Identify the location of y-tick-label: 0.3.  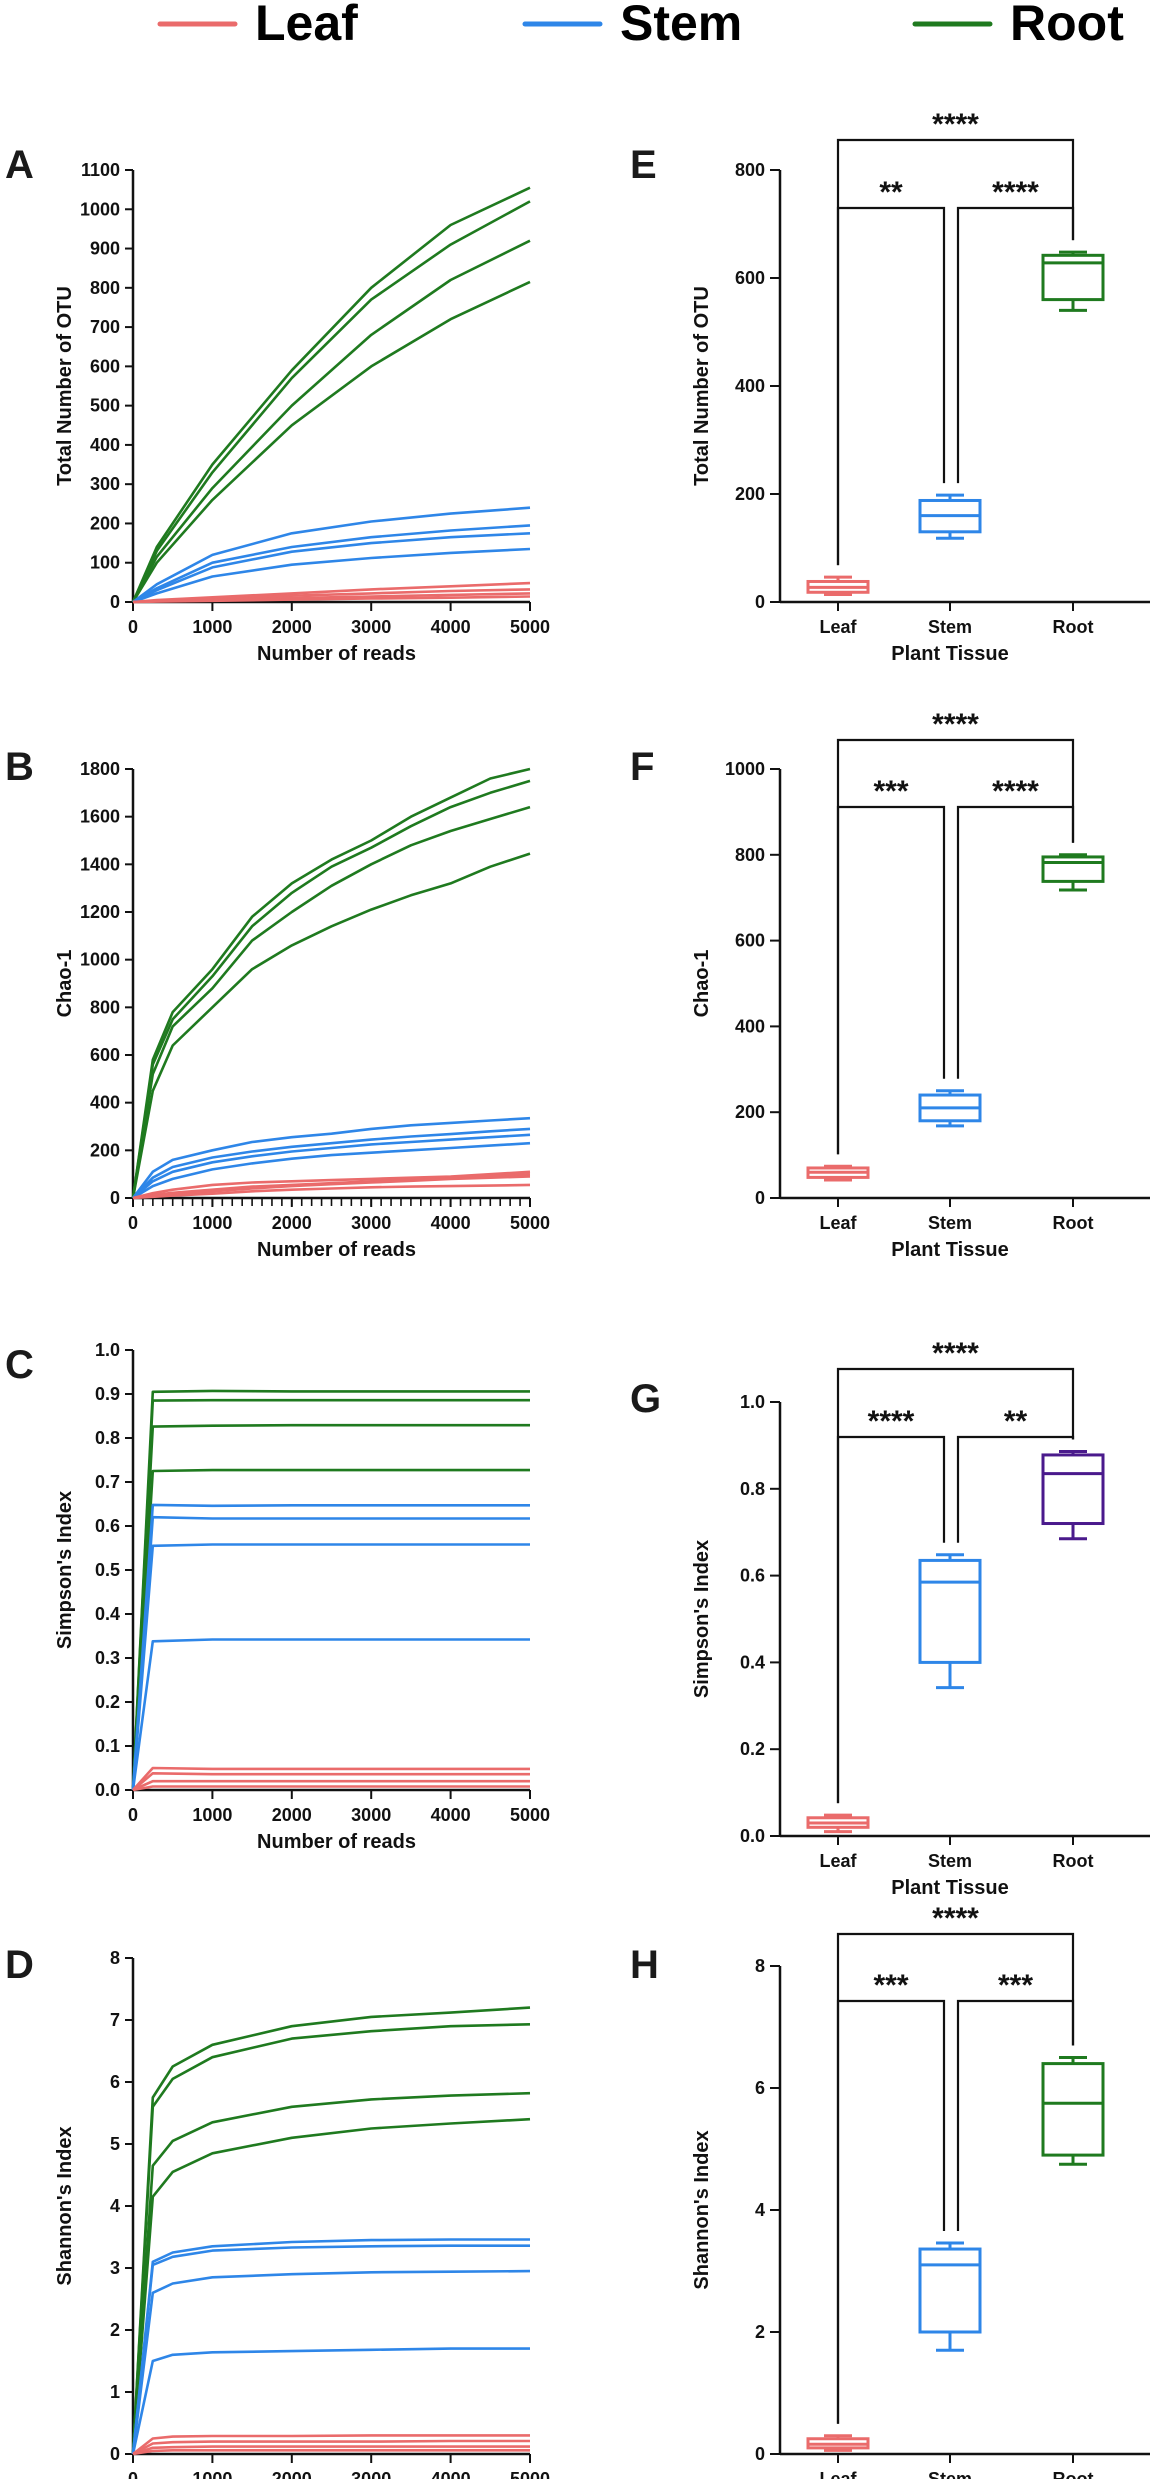
(107, 1658).